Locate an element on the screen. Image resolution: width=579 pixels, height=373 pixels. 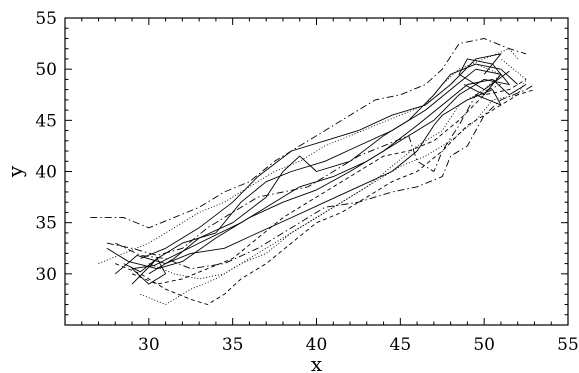
y-tick-label: 40 is located at coordinates (46, 173).